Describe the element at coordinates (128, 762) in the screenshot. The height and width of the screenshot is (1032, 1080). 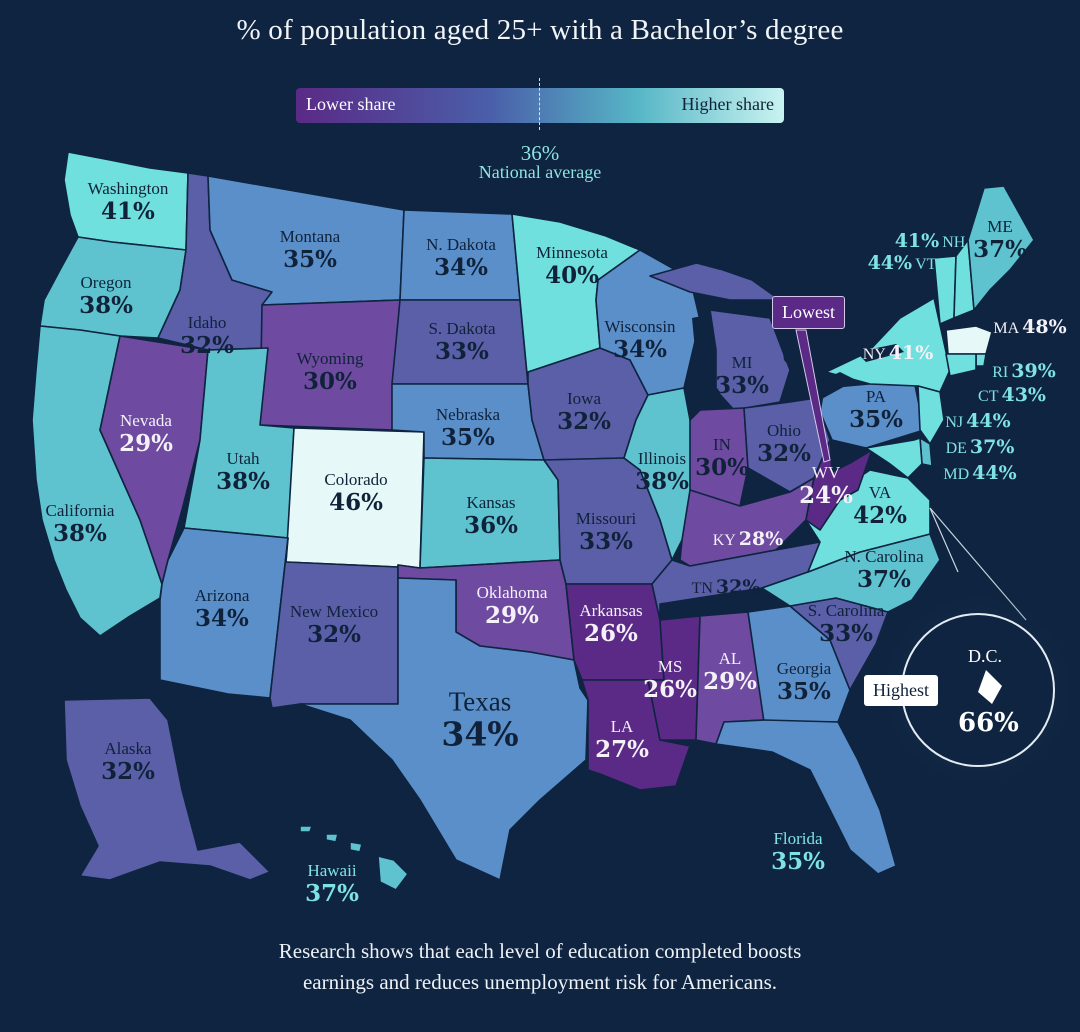
I see `label-AK: Alaska 32%` at that location.